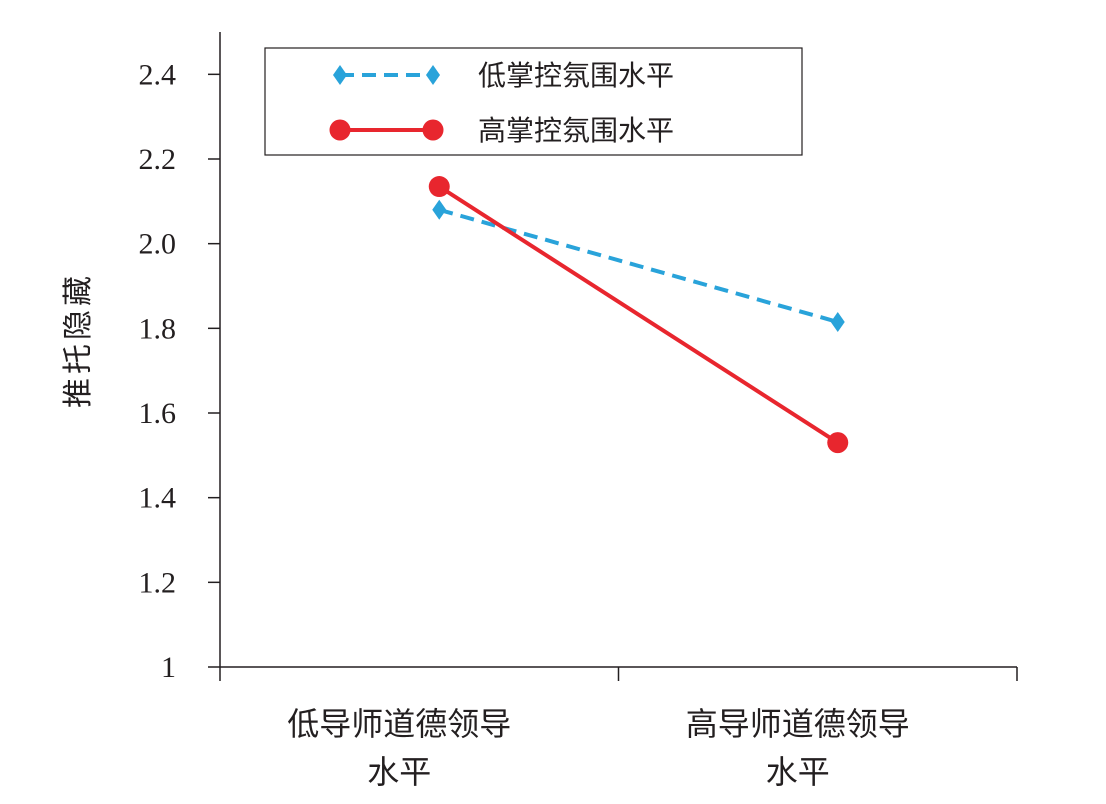  I want to click on y-tick-label: 1.2, so click(158, 582).